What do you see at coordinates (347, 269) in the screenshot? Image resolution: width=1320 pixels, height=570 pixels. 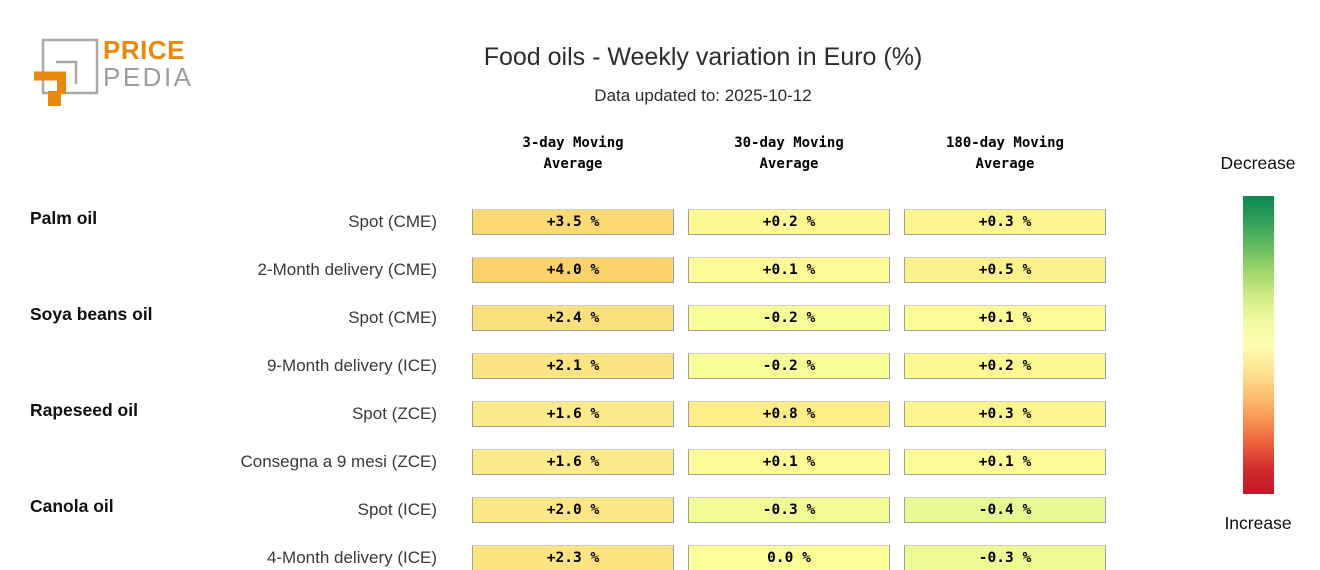 I see `row-label: 2-Month delivery (CME)` at bounding box center [347, 269].